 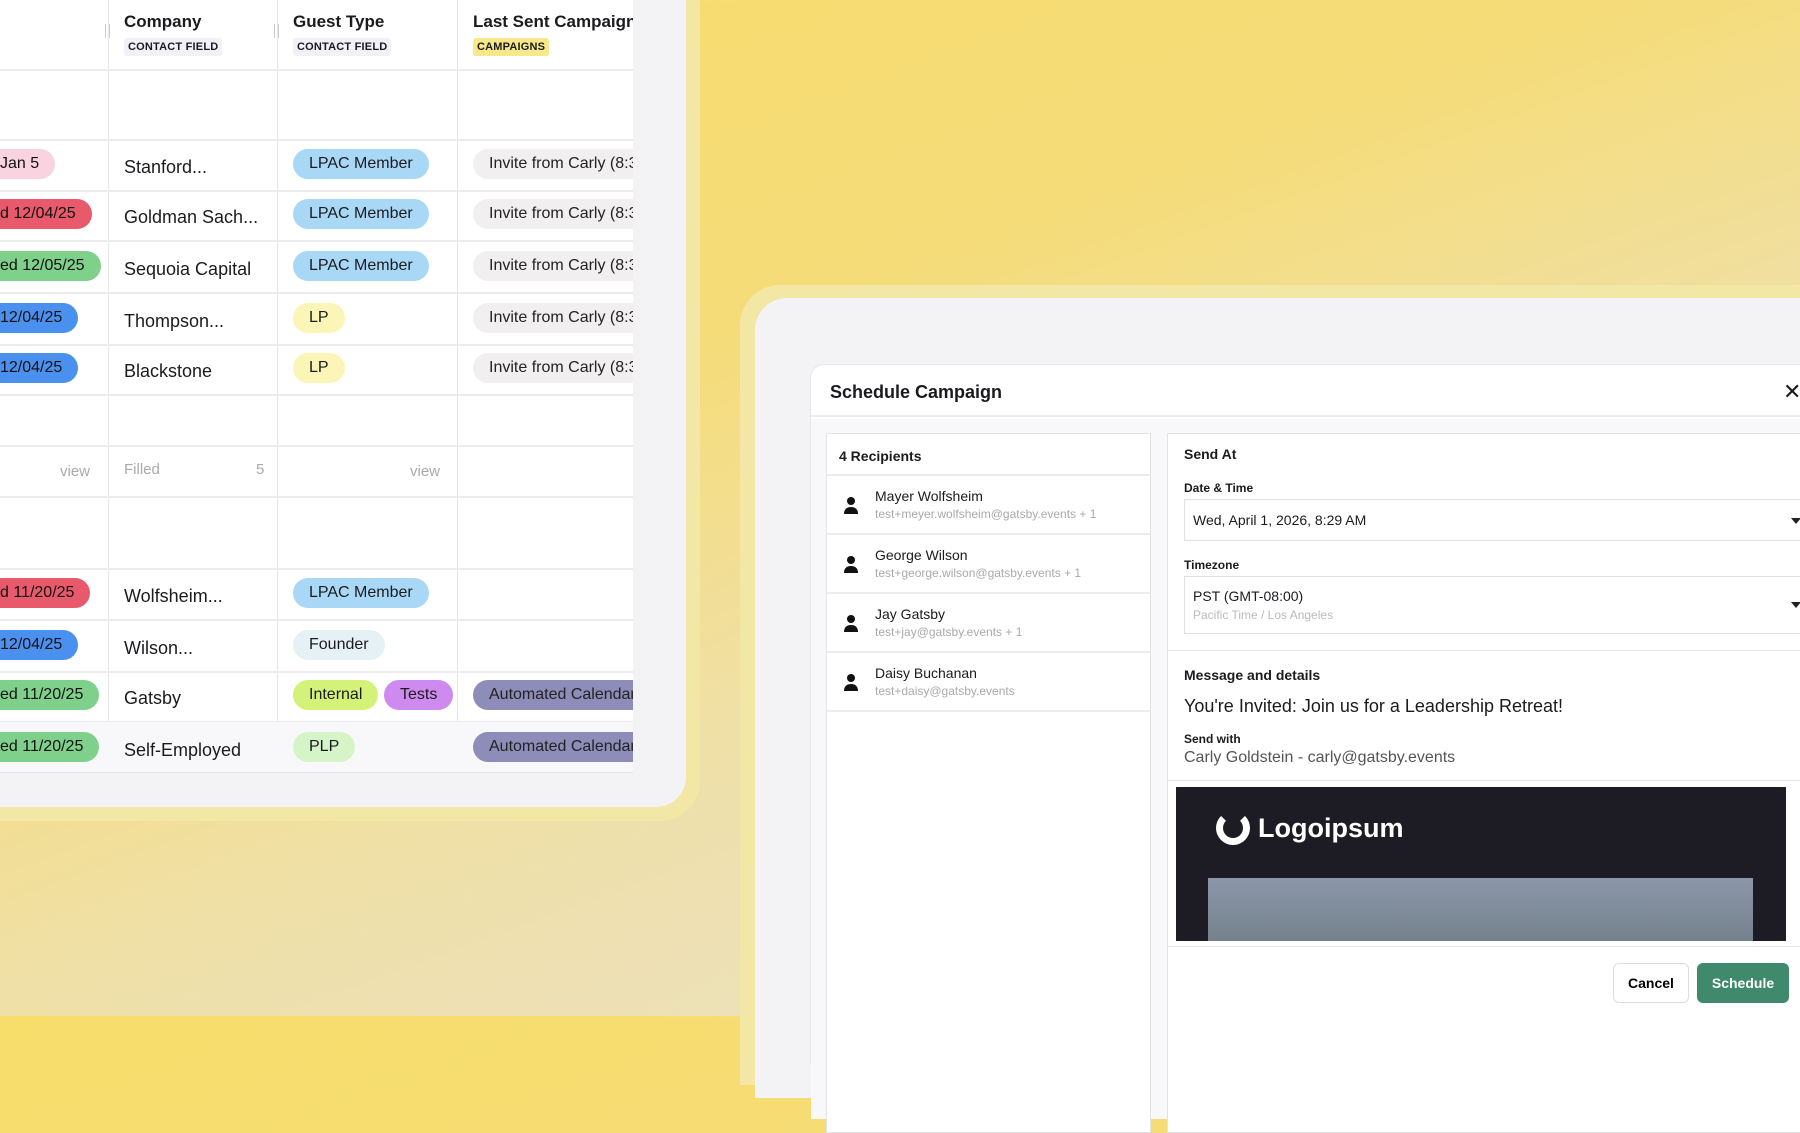 What do you see at coordinates (1248, 596) in the screenshot?
I see `timezone-value: PST (GMT-08:00)` at bounding box center [1248, 596].